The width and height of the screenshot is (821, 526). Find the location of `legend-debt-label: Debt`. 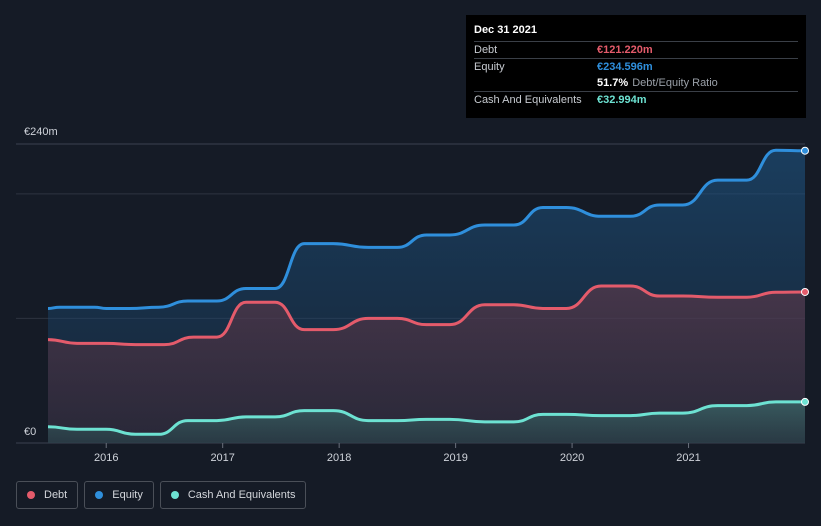

legend-debt-label: Debt is located at coordinates (56, 495).